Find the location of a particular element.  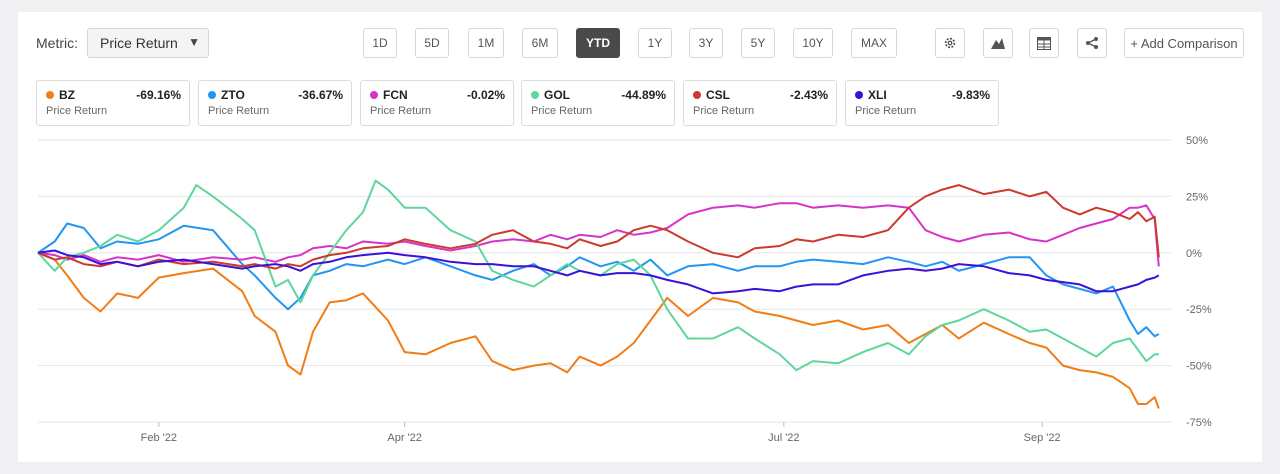

settings-gear-icon is located at coordinates (950, 43).